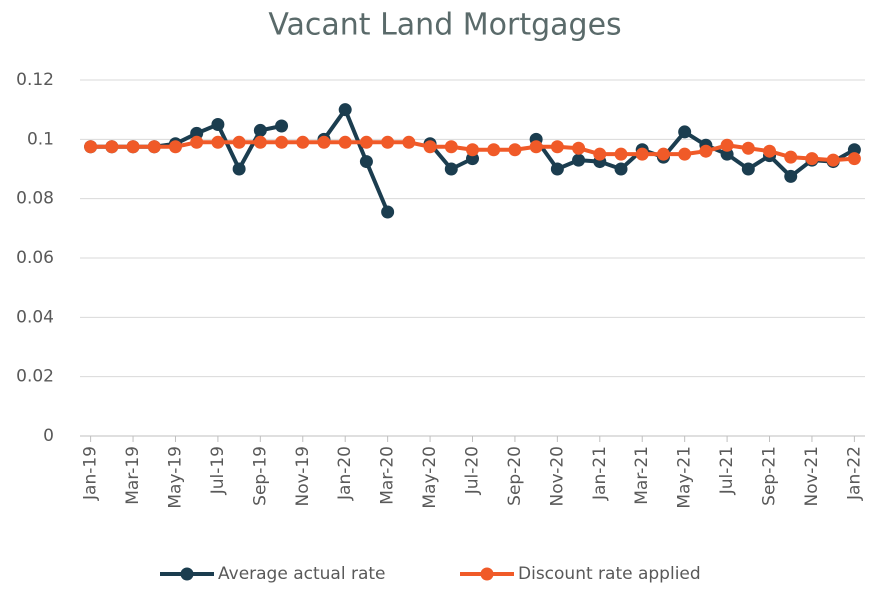 The width and height of the screenshot is (870, 590). I want to click on x-tick-label: Mar-20, so click(388, 475).